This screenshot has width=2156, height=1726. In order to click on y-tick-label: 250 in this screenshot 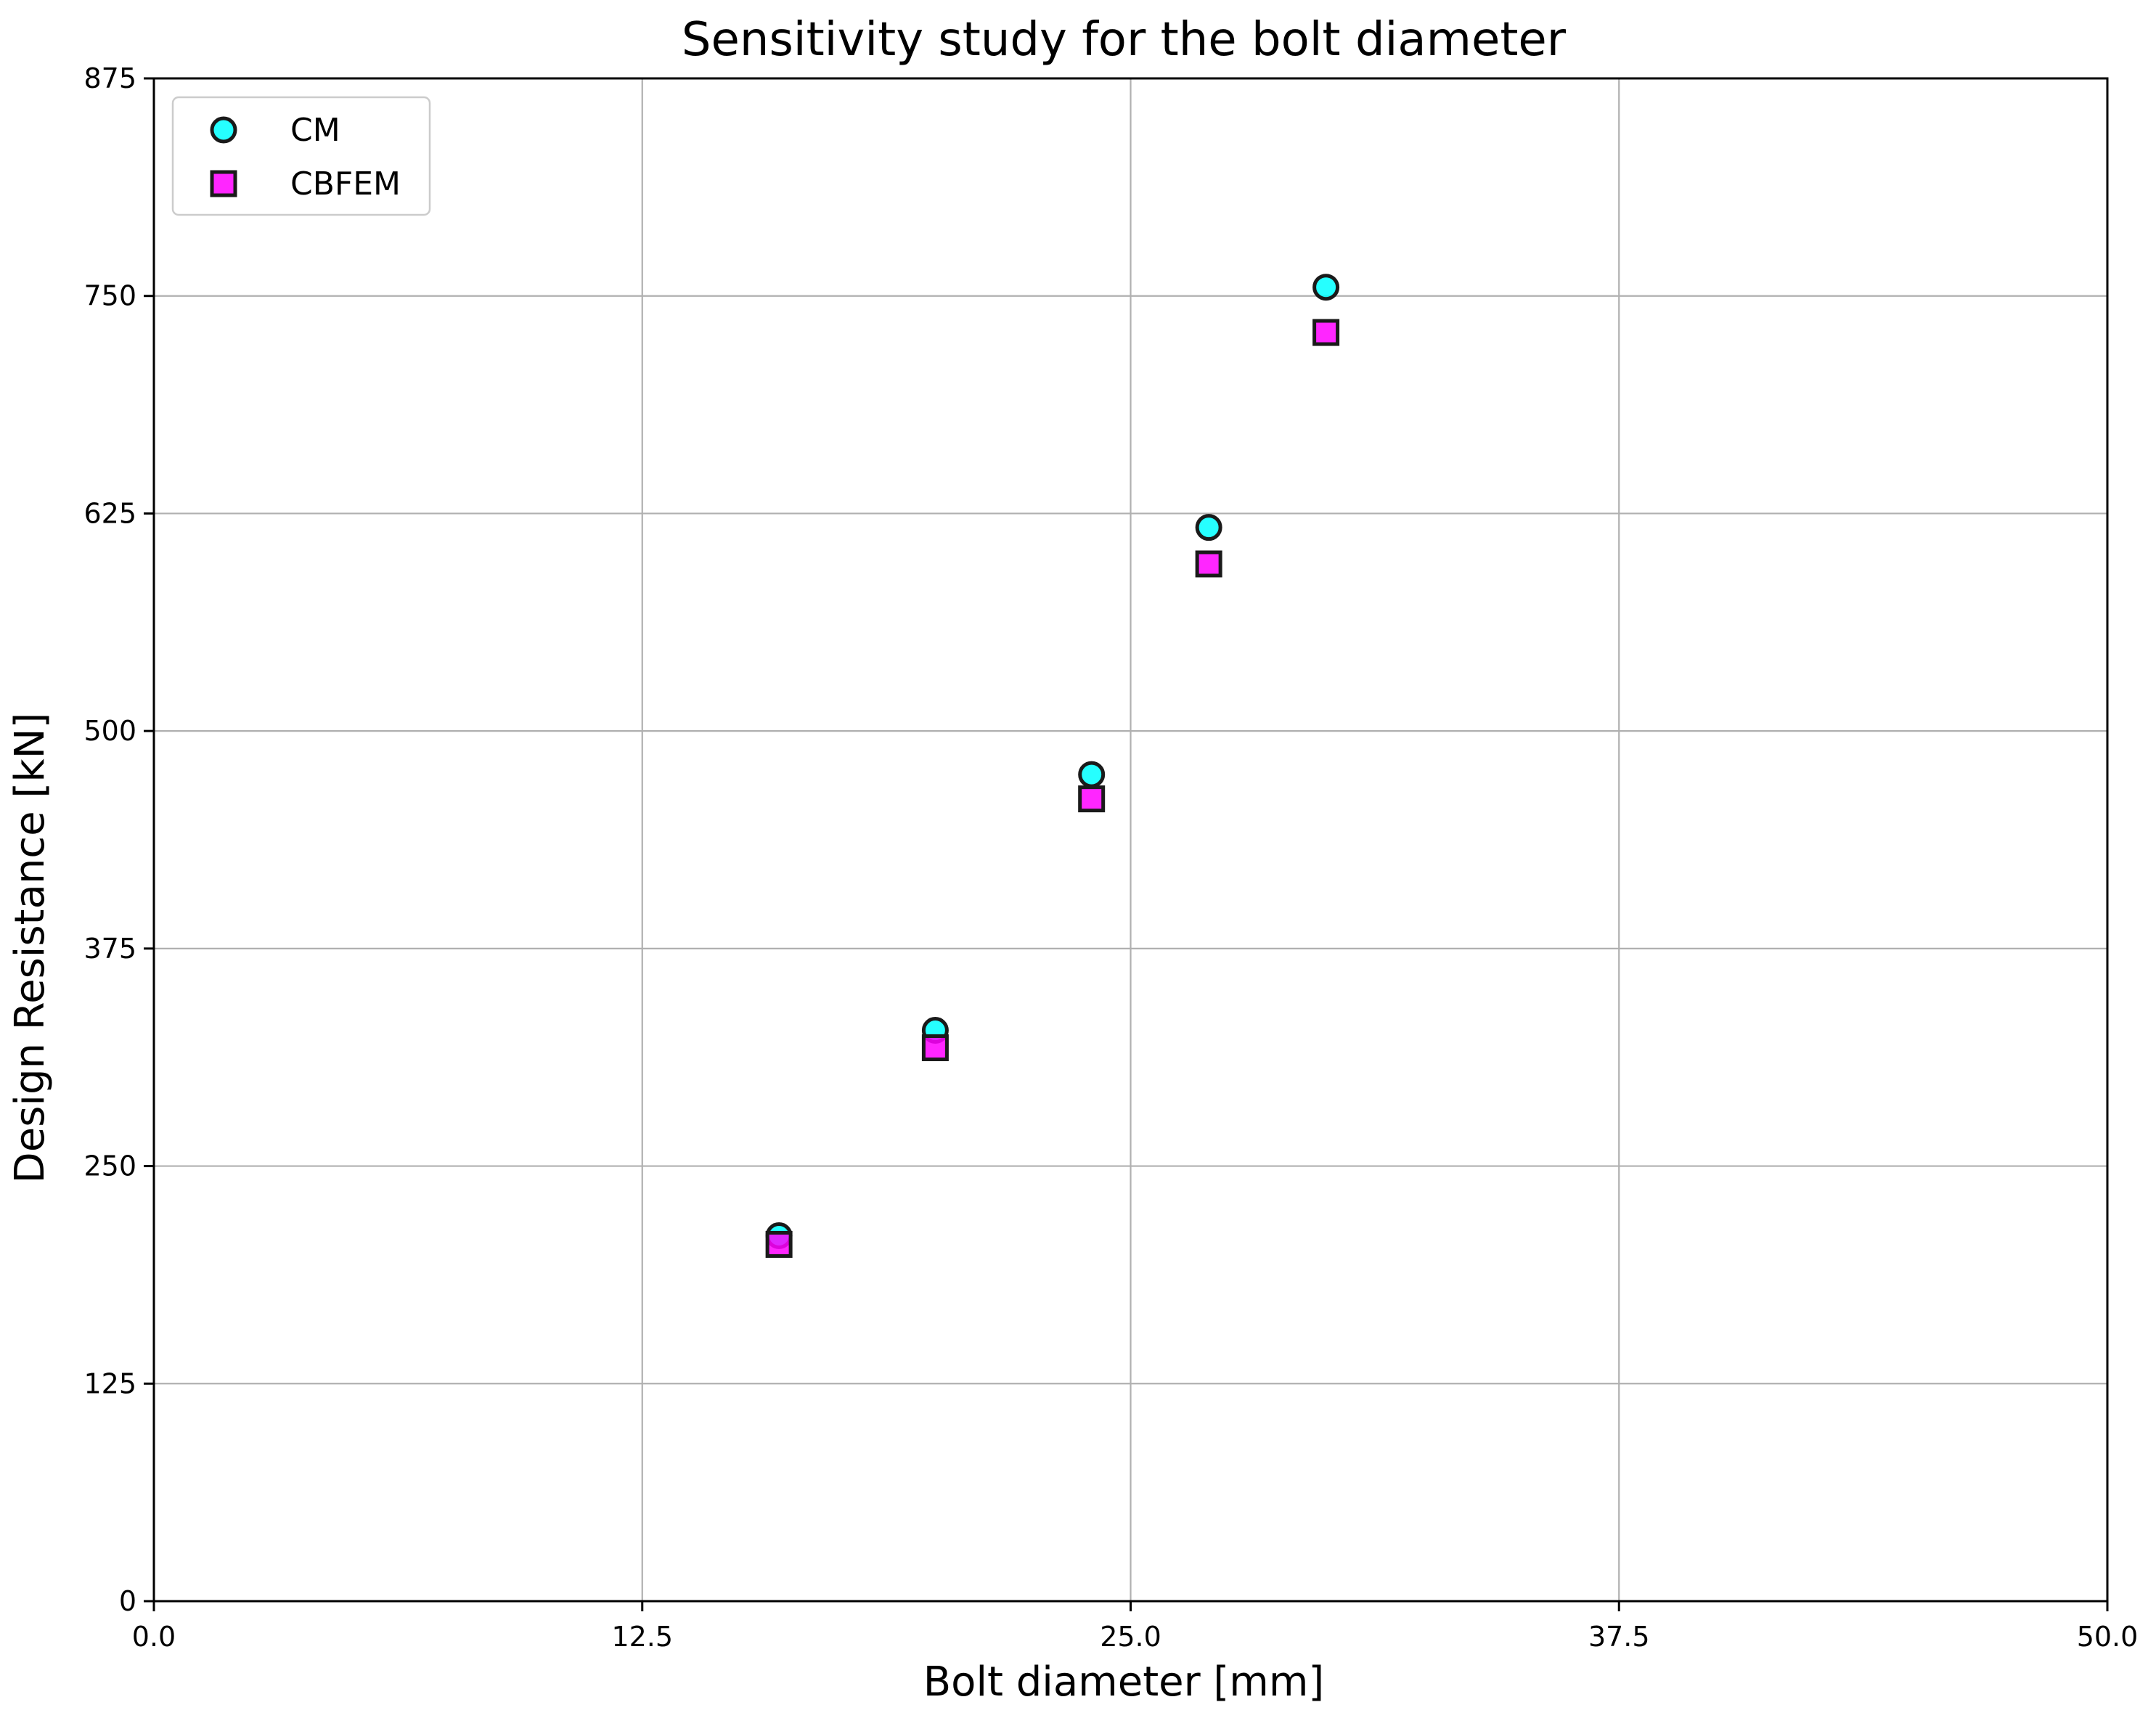, I will do `click(110, 1166)`.